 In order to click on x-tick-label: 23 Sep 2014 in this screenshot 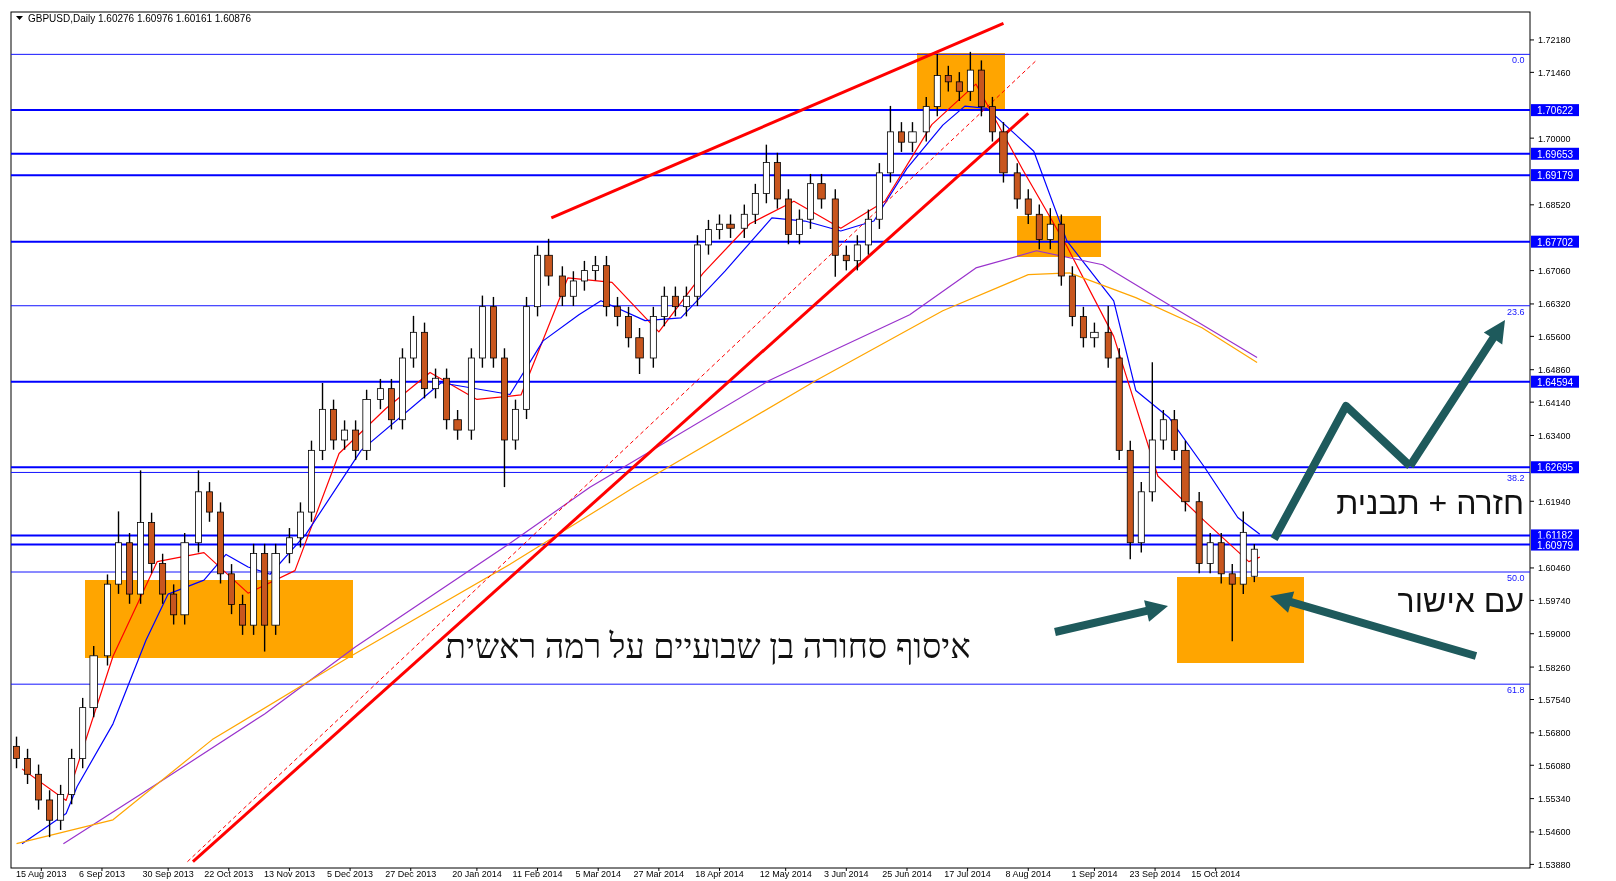, I will do `click(1155, 874)`.